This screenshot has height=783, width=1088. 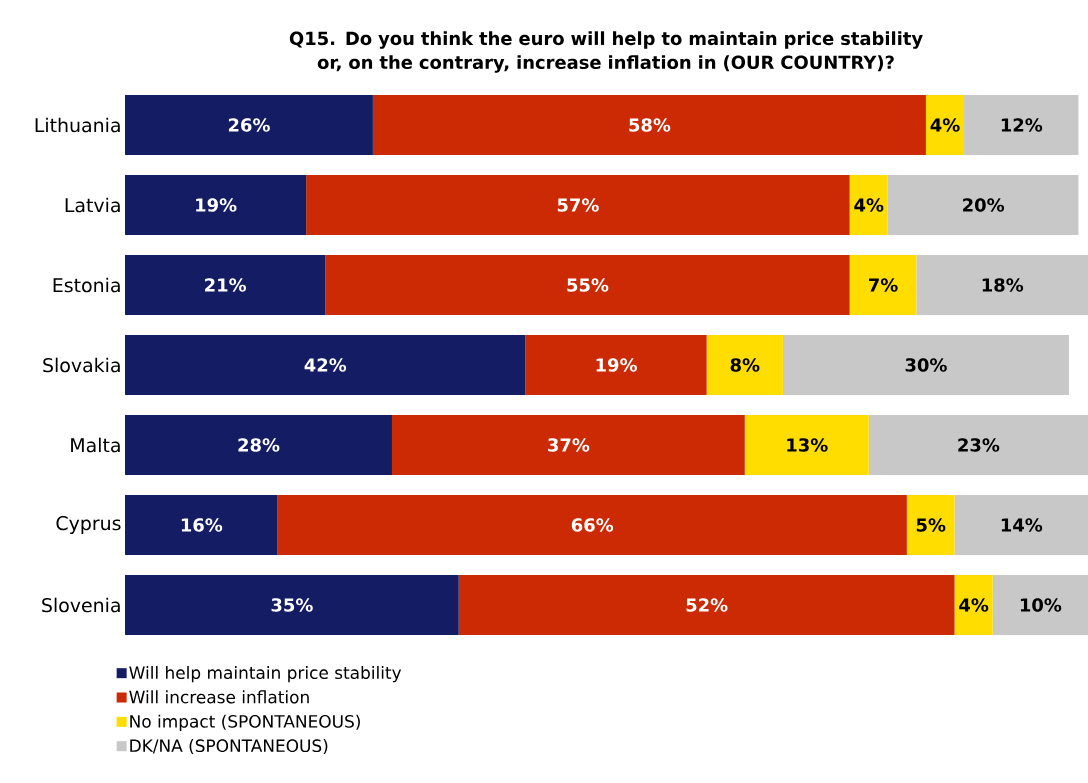 What do you see at coordinates (95, 445) in the screenshot?
I see `y-tick-label: Malta` at bounding box center [95, 445].